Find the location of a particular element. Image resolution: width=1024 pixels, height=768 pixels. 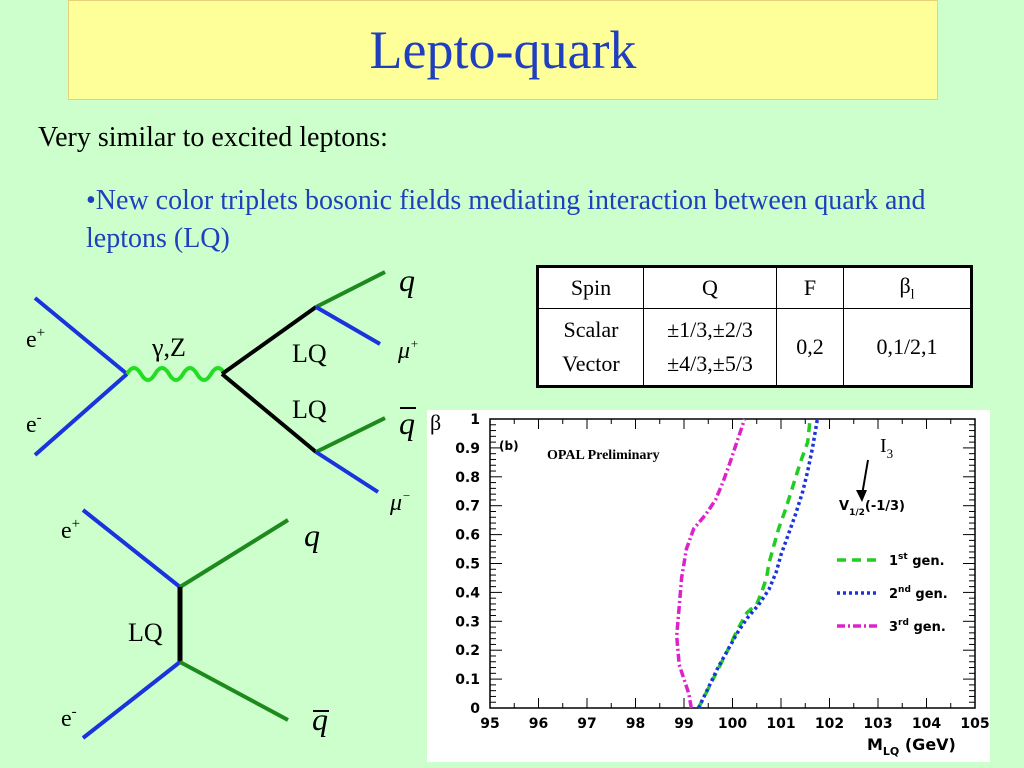

qbar-label-2: q is located at coordinates (320, 719).